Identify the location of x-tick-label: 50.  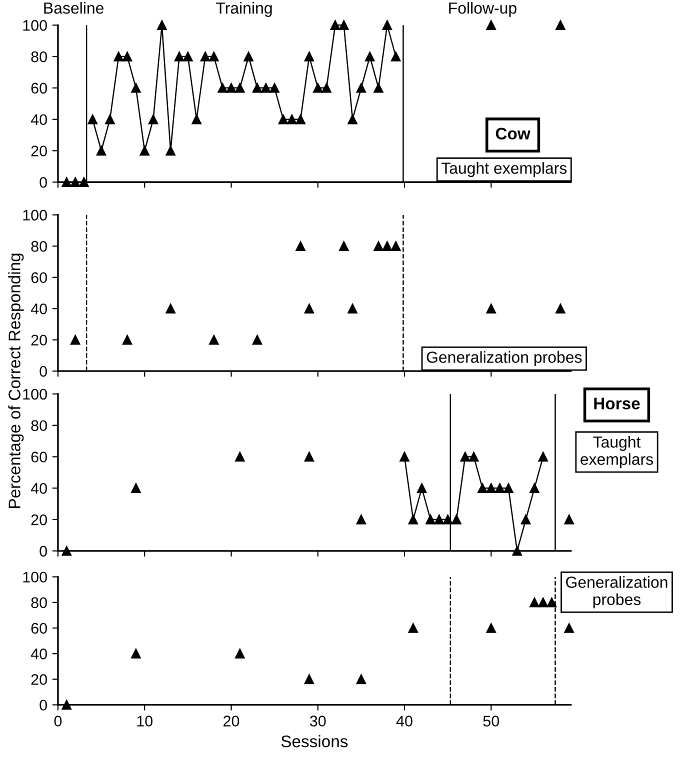
(491, 721).